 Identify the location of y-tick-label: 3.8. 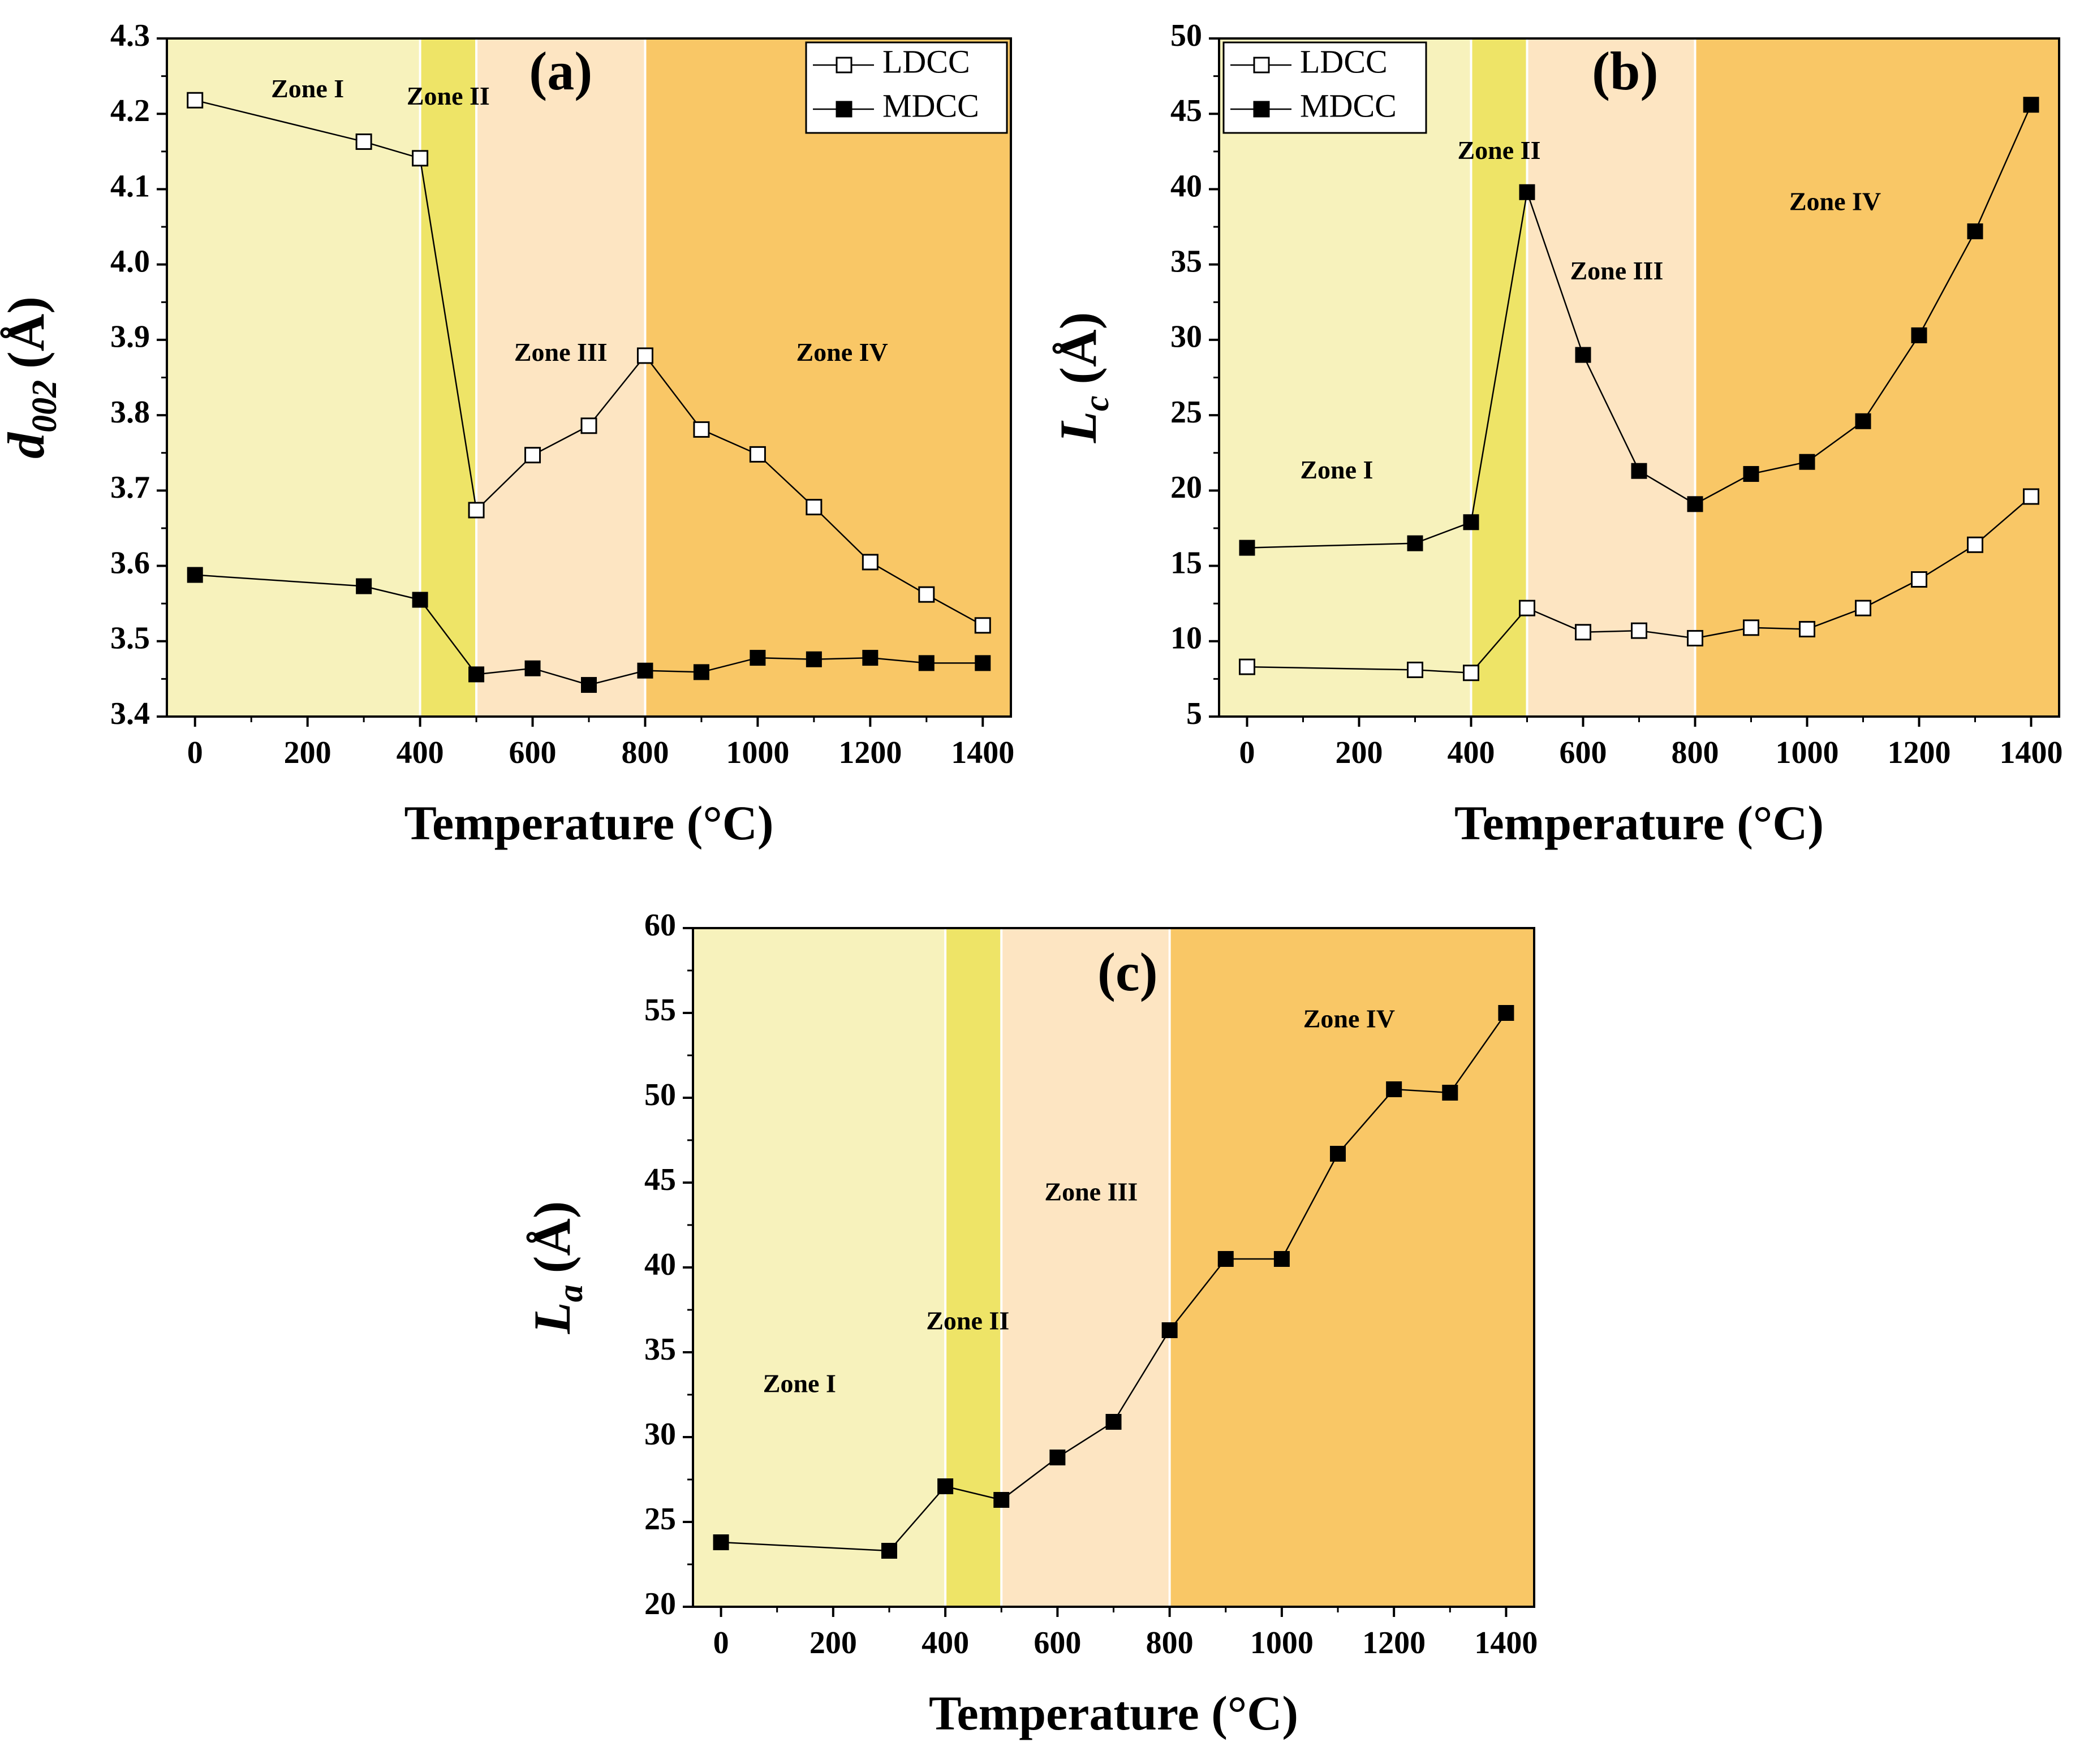
(130, 412).